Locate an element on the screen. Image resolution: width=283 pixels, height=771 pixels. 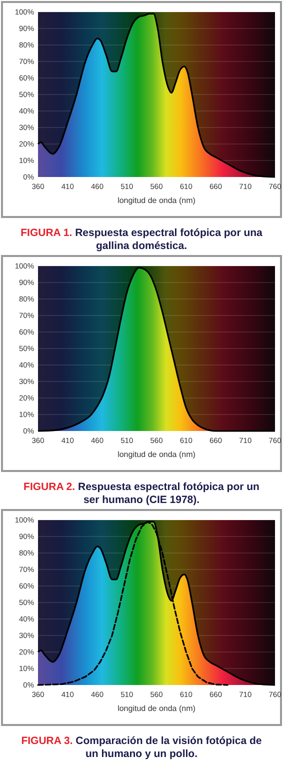
text: FIGURA 3. Comparación de la visión fotópica de un humano y un pollo. is located at coordinates (141, 747).